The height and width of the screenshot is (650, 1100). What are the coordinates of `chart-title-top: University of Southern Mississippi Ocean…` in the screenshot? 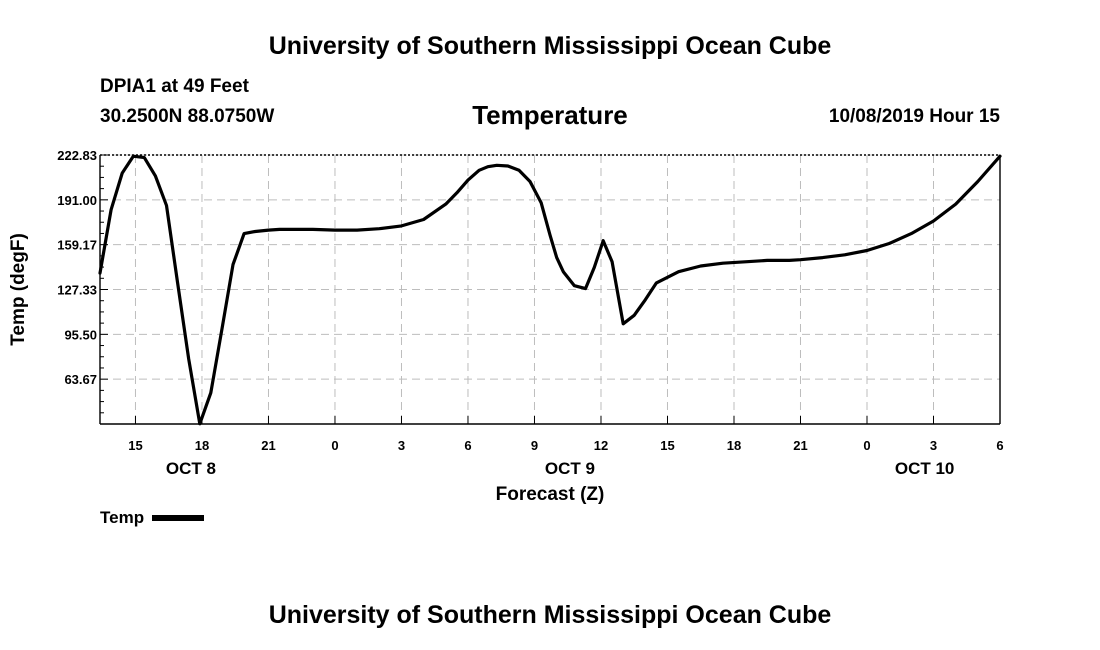 It's located at (550, 46).